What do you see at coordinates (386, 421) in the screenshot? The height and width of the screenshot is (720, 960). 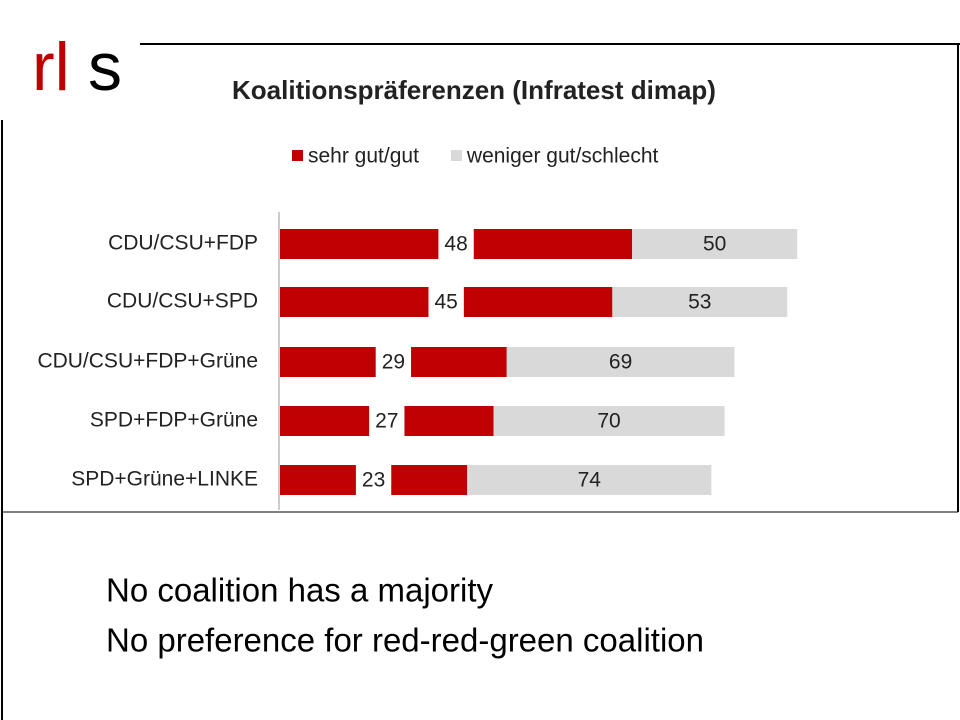 I see `value-label: 27` at bounding box center [386, 421].